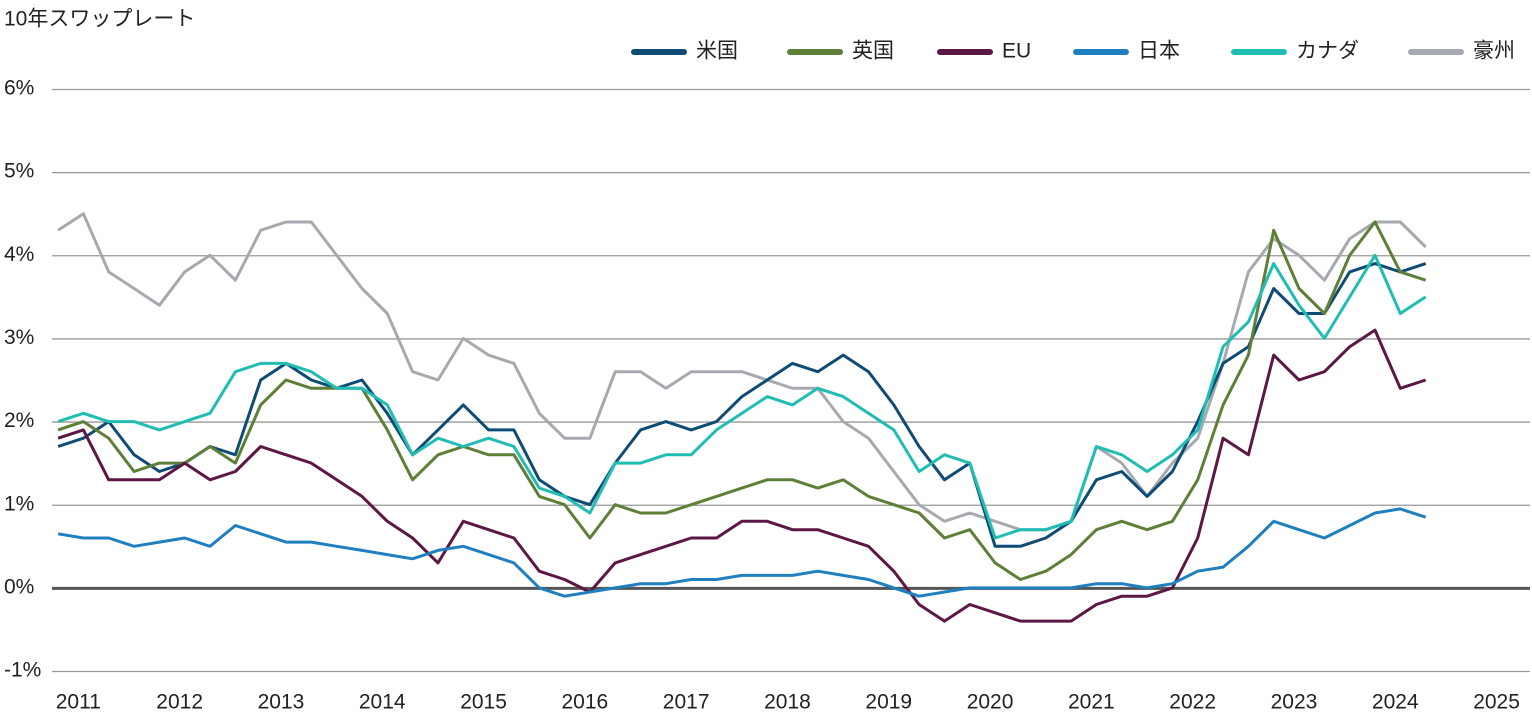 Image resolution: width=1532 pixels, height=720 pixels. What do you see at coordinates (382, 702) in the screenshot?
I see `x-tick-label: 2014` at bounding box center [382, 702].